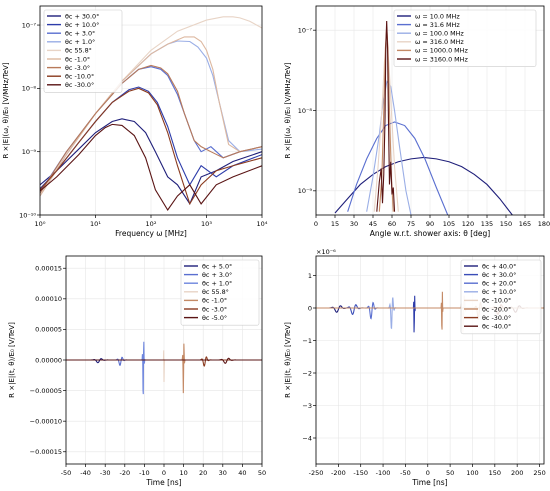 The image size is (550, 491). Describe the element at coordinates (124, 473) in the screenshot. I see `x-tick-label-bl-3: -20` at that location.